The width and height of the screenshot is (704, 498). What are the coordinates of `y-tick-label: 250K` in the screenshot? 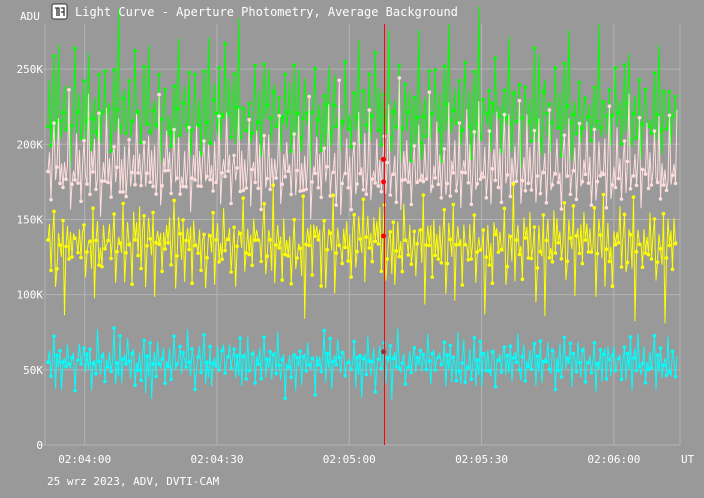 It's located at (30, 69).